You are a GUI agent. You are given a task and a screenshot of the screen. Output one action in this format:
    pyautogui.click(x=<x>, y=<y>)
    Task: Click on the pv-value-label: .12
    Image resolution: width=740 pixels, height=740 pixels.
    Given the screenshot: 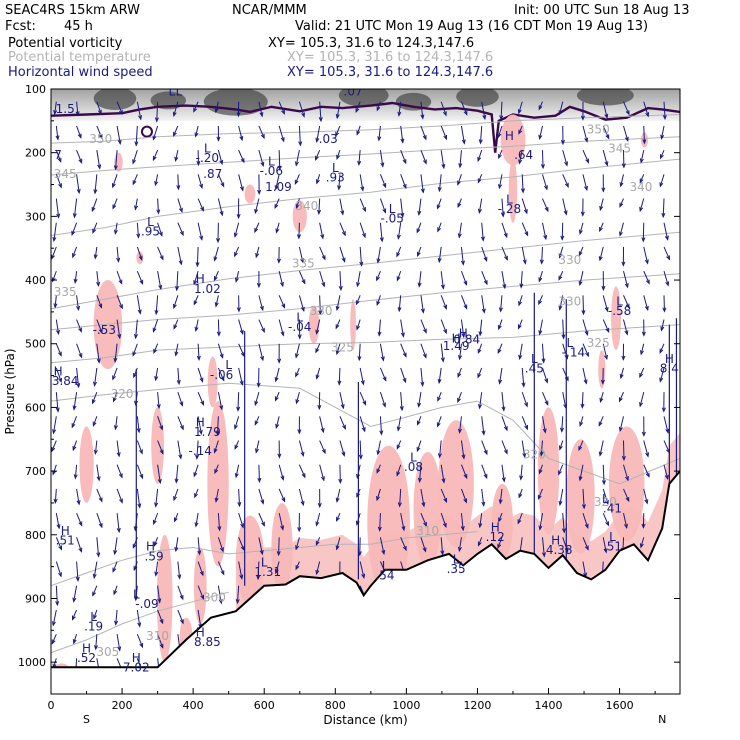 What is the action you would take?
    pyautogui.click(x=495, y=537)
    